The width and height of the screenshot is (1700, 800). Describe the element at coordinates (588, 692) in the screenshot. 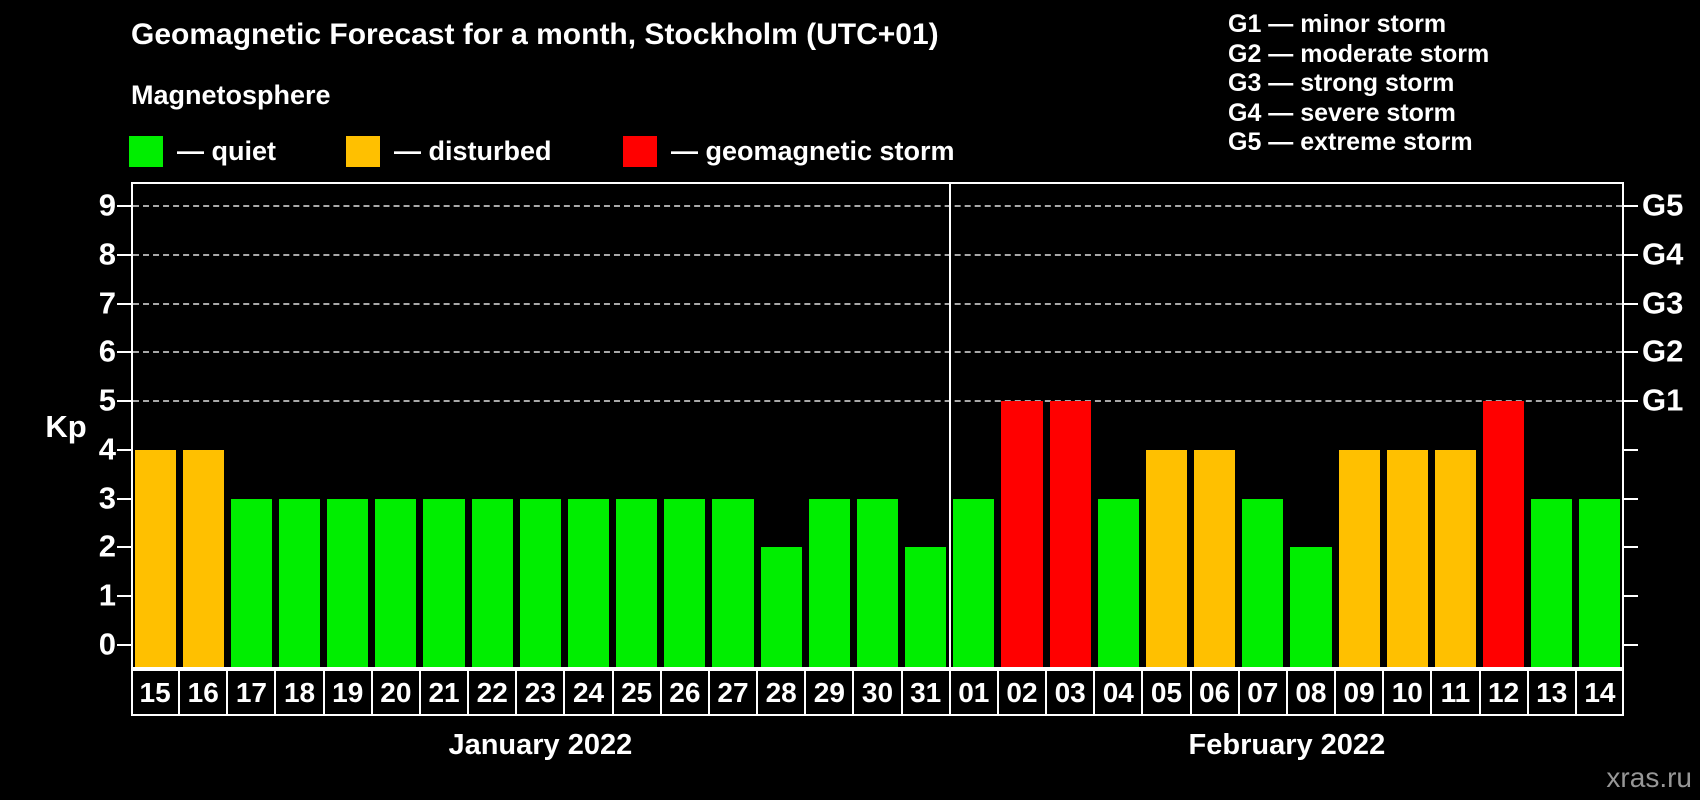

I see `day-label-cell: 24` at that location.